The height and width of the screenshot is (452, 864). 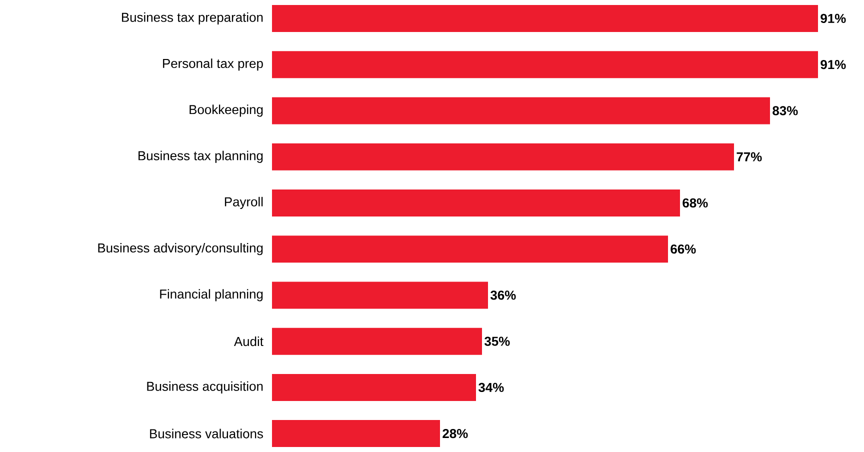 I want to click on data-label: 68%, so click(x=695, y=203).